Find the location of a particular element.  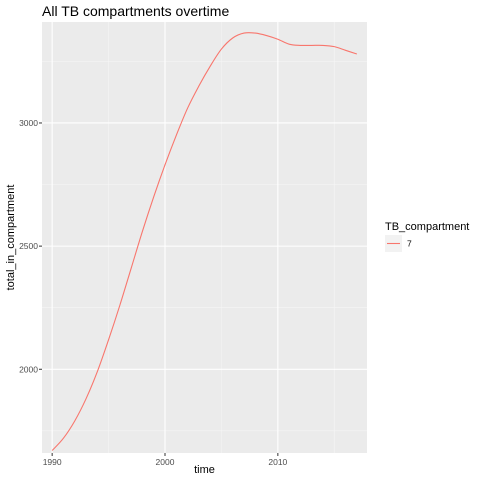

x-axis: 1990 2000 2010 is located at coordinates (165, 460).